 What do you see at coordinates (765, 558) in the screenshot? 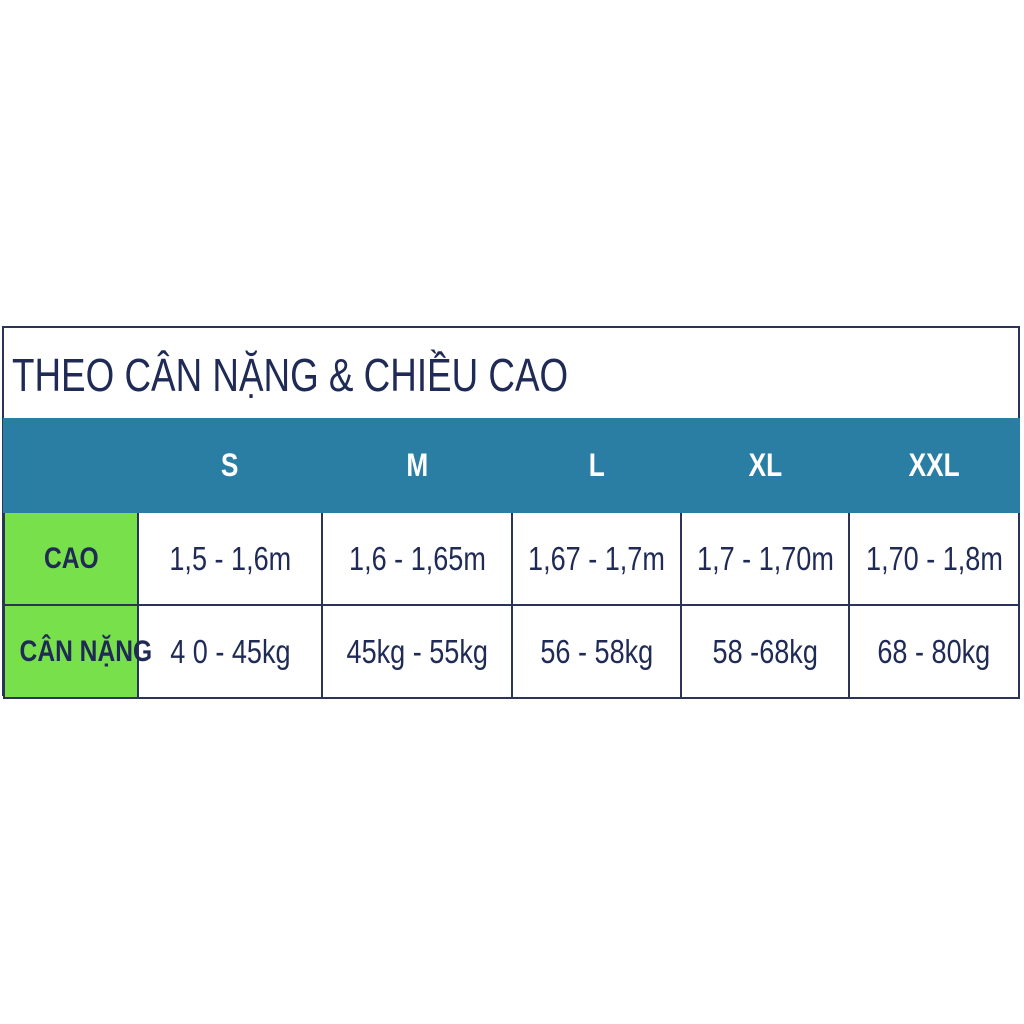
I see `table-cell: 1,7 - 1,70m` at bounding box center [765, 558].